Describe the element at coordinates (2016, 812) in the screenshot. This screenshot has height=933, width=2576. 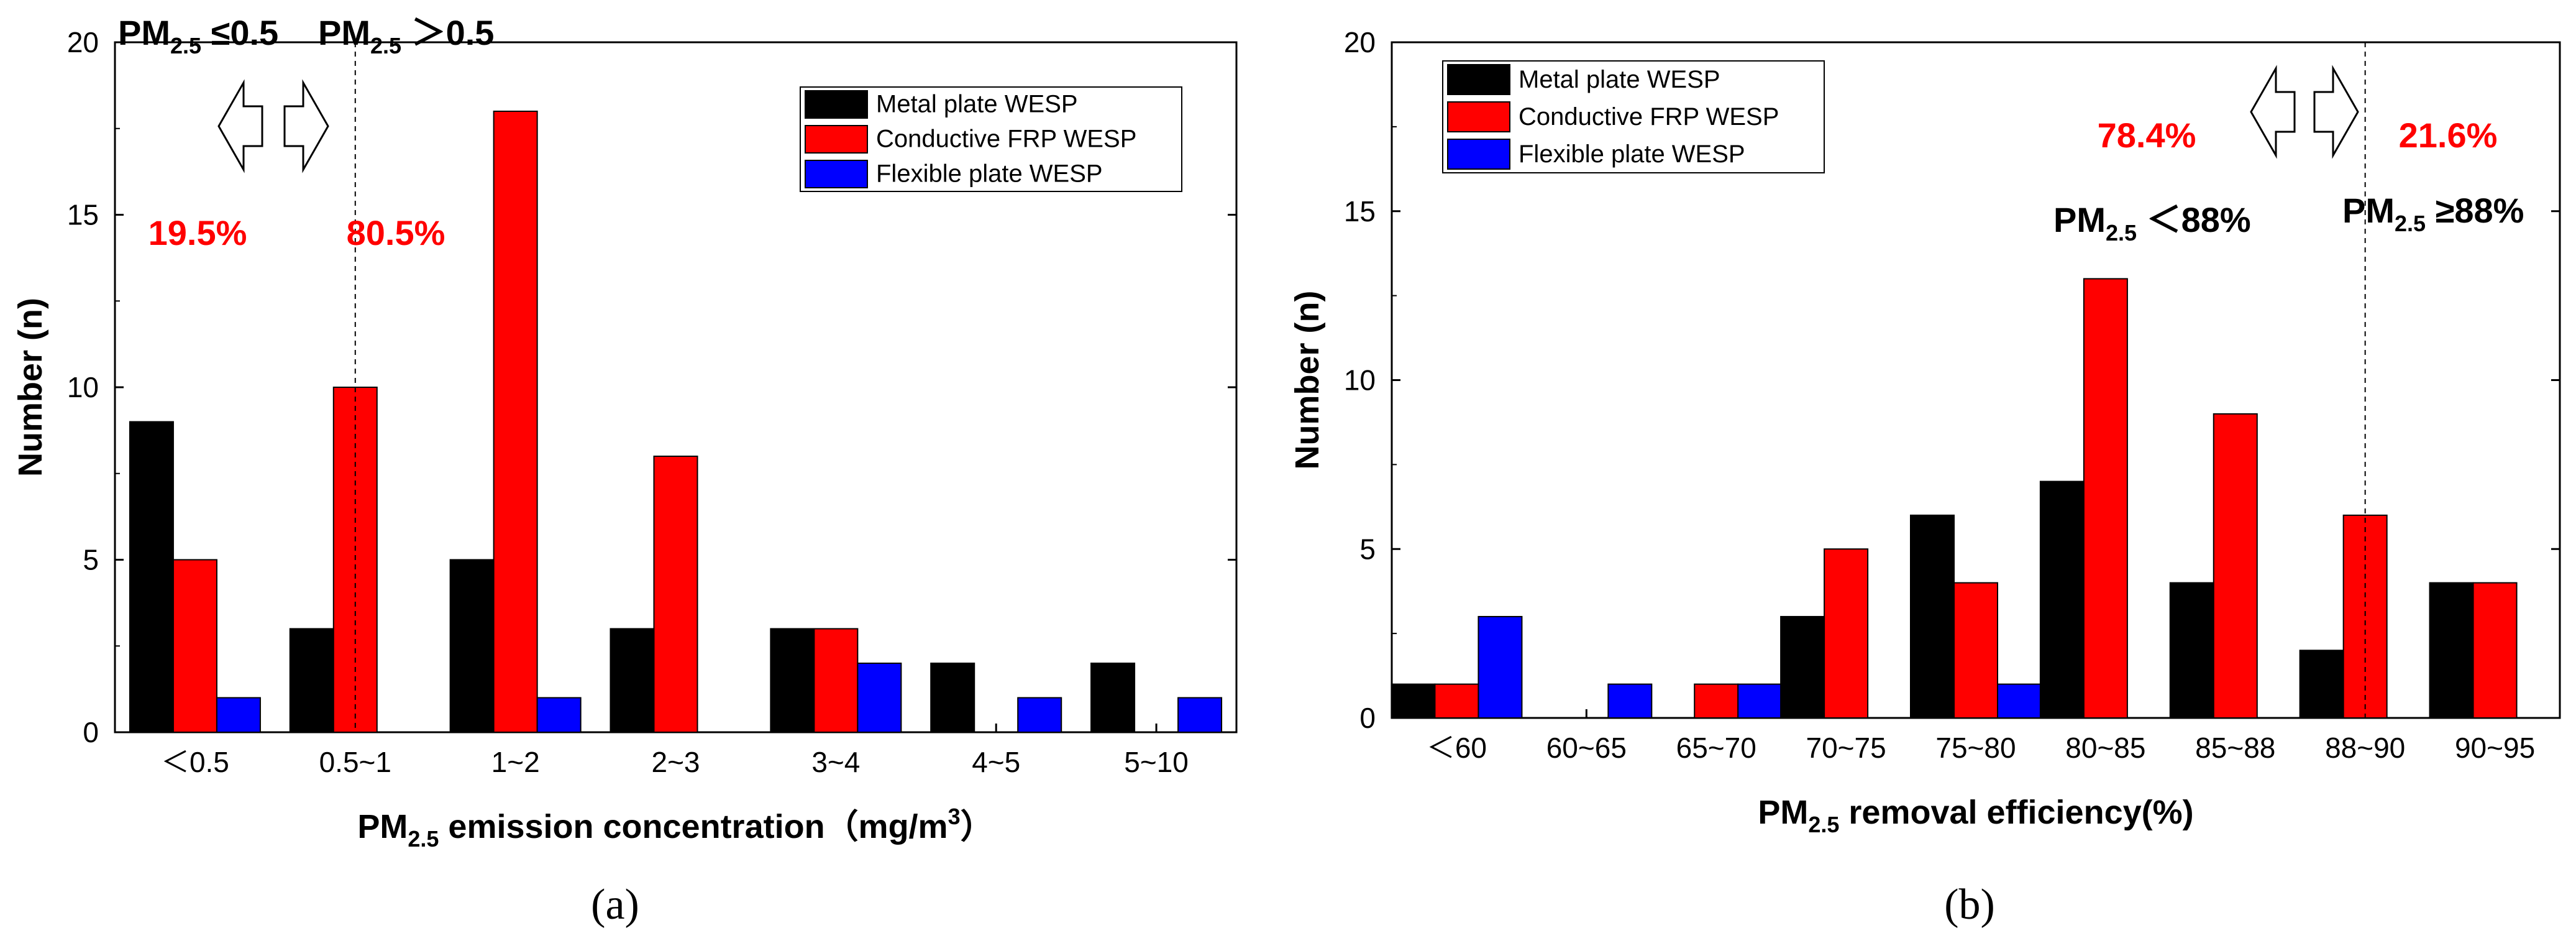
I see `x-axis-title-rest: removal efficiency(%)` at that location.